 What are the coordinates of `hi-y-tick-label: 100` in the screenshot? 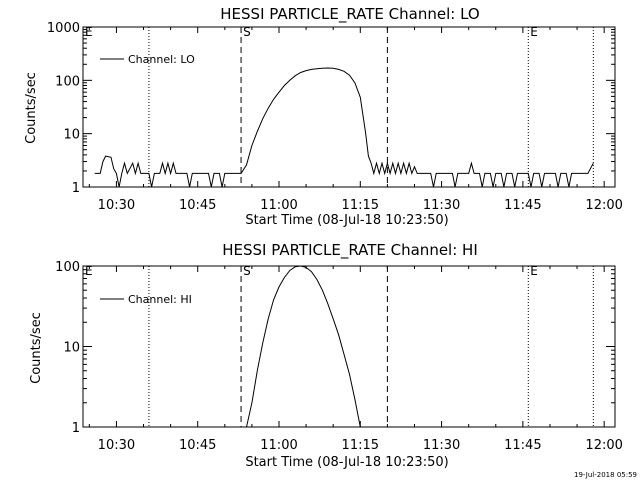 It's located at (67, 267).